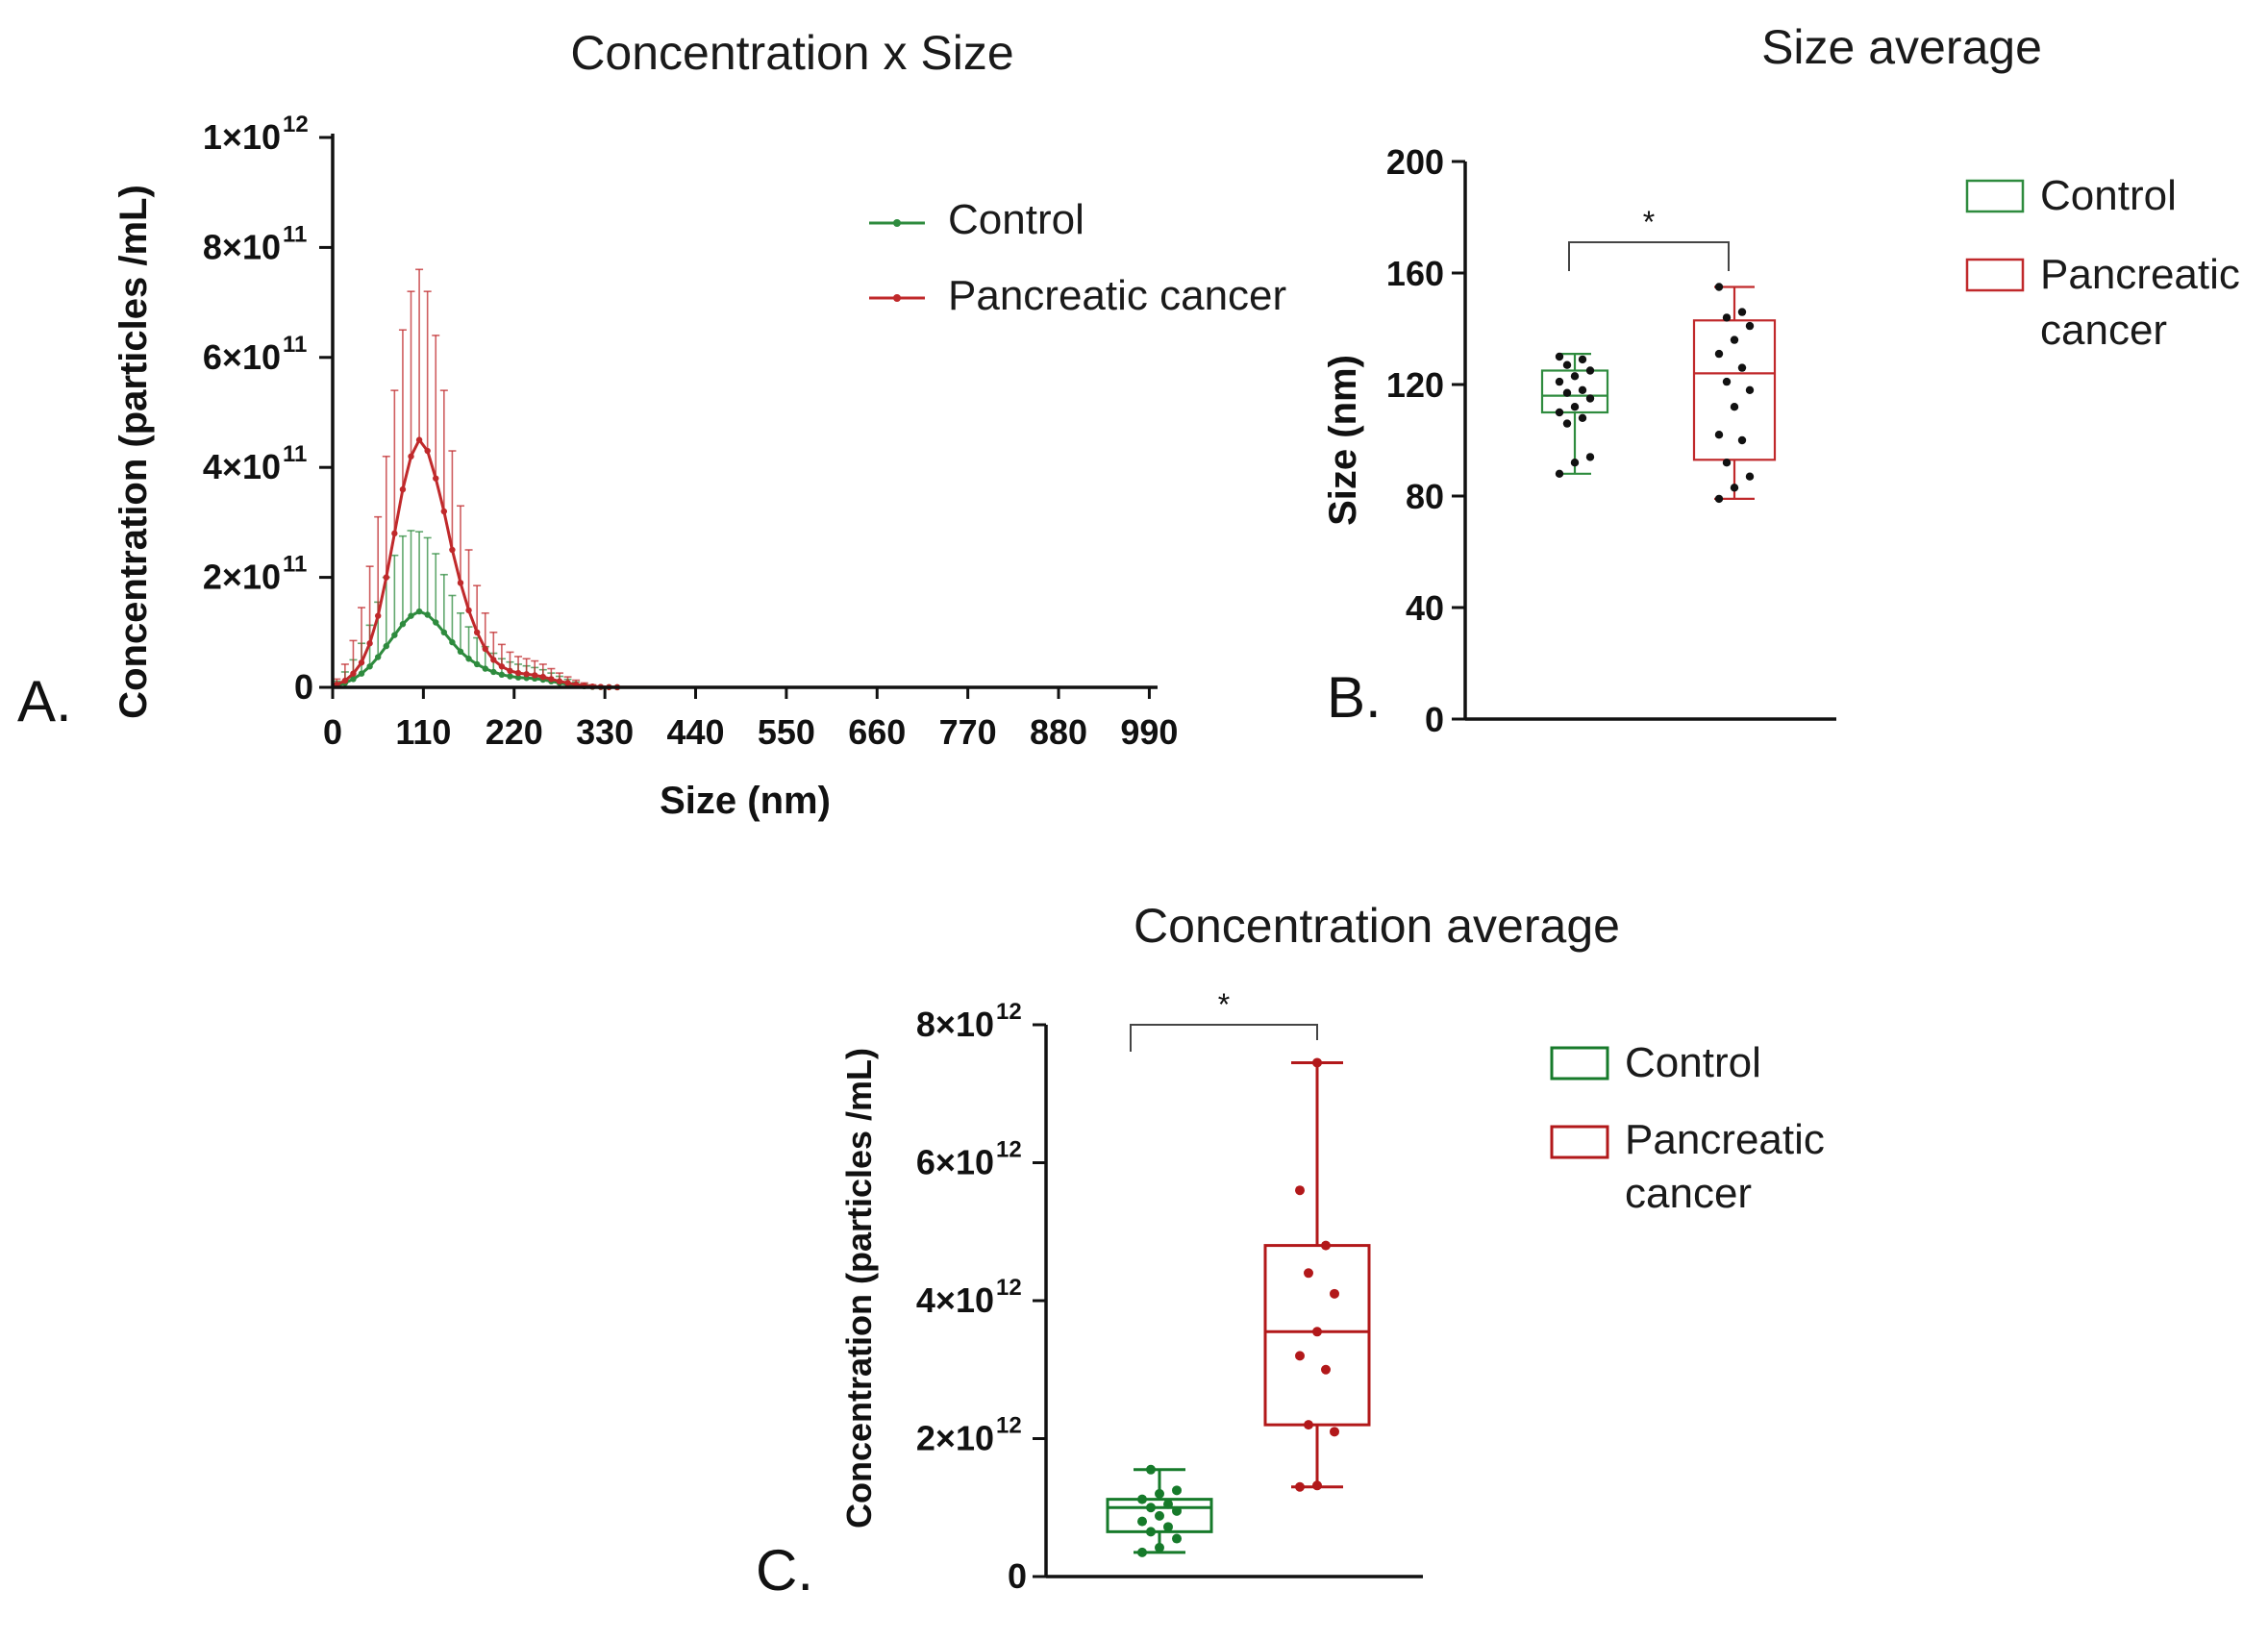 This screenshot has width=2268, height=1640. I want to click on panel-c-title: Concentration average, so click(1377, 926).